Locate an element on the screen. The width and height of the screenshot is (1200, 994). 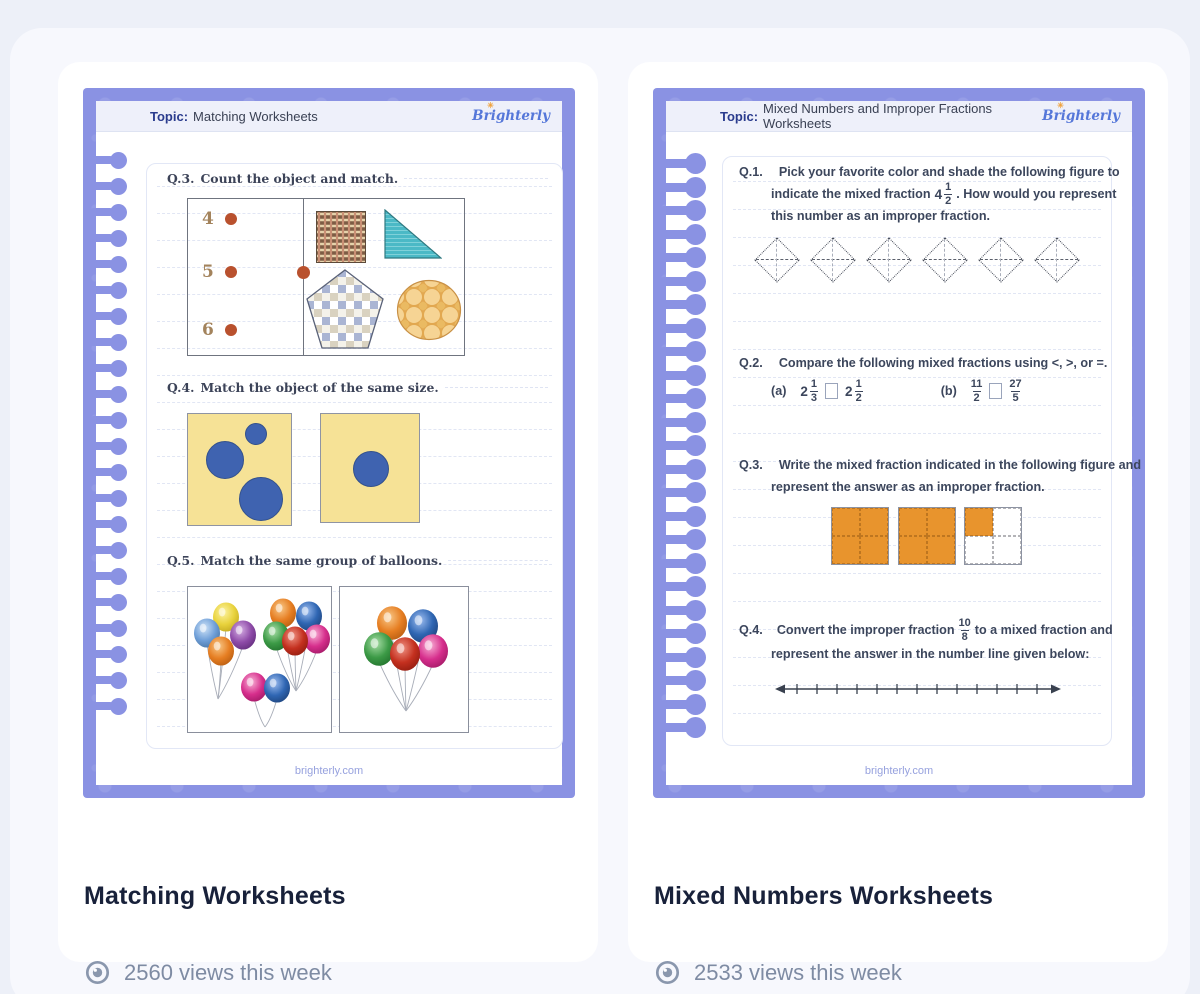
views-row: 2533 views this week is located at coordinates (778, 972).